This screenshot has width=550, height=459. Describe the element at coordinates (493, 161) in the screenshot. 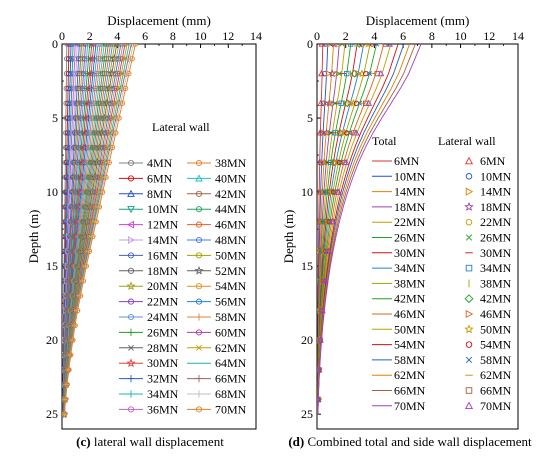

I see `panel-d-legend-lateral-label-6MN: 6MN` at that location.